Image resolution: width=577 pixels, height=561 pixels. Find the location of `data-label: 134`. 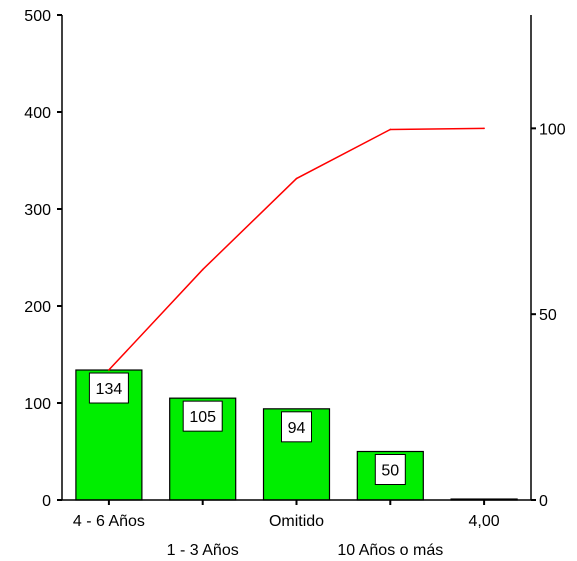

data-label: 134 is located at coordinates (109, 389).